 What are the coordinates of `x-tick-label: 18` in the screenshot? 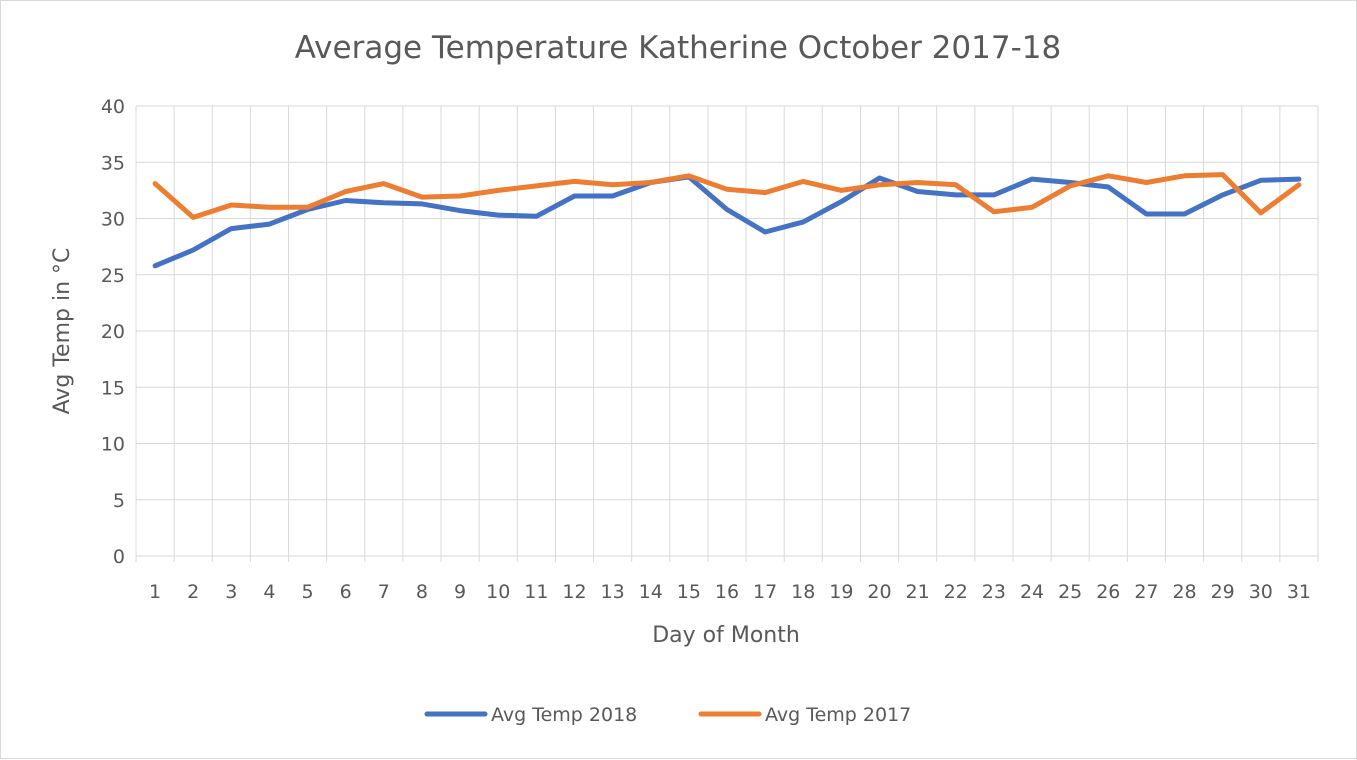 It's located at (803, 592).